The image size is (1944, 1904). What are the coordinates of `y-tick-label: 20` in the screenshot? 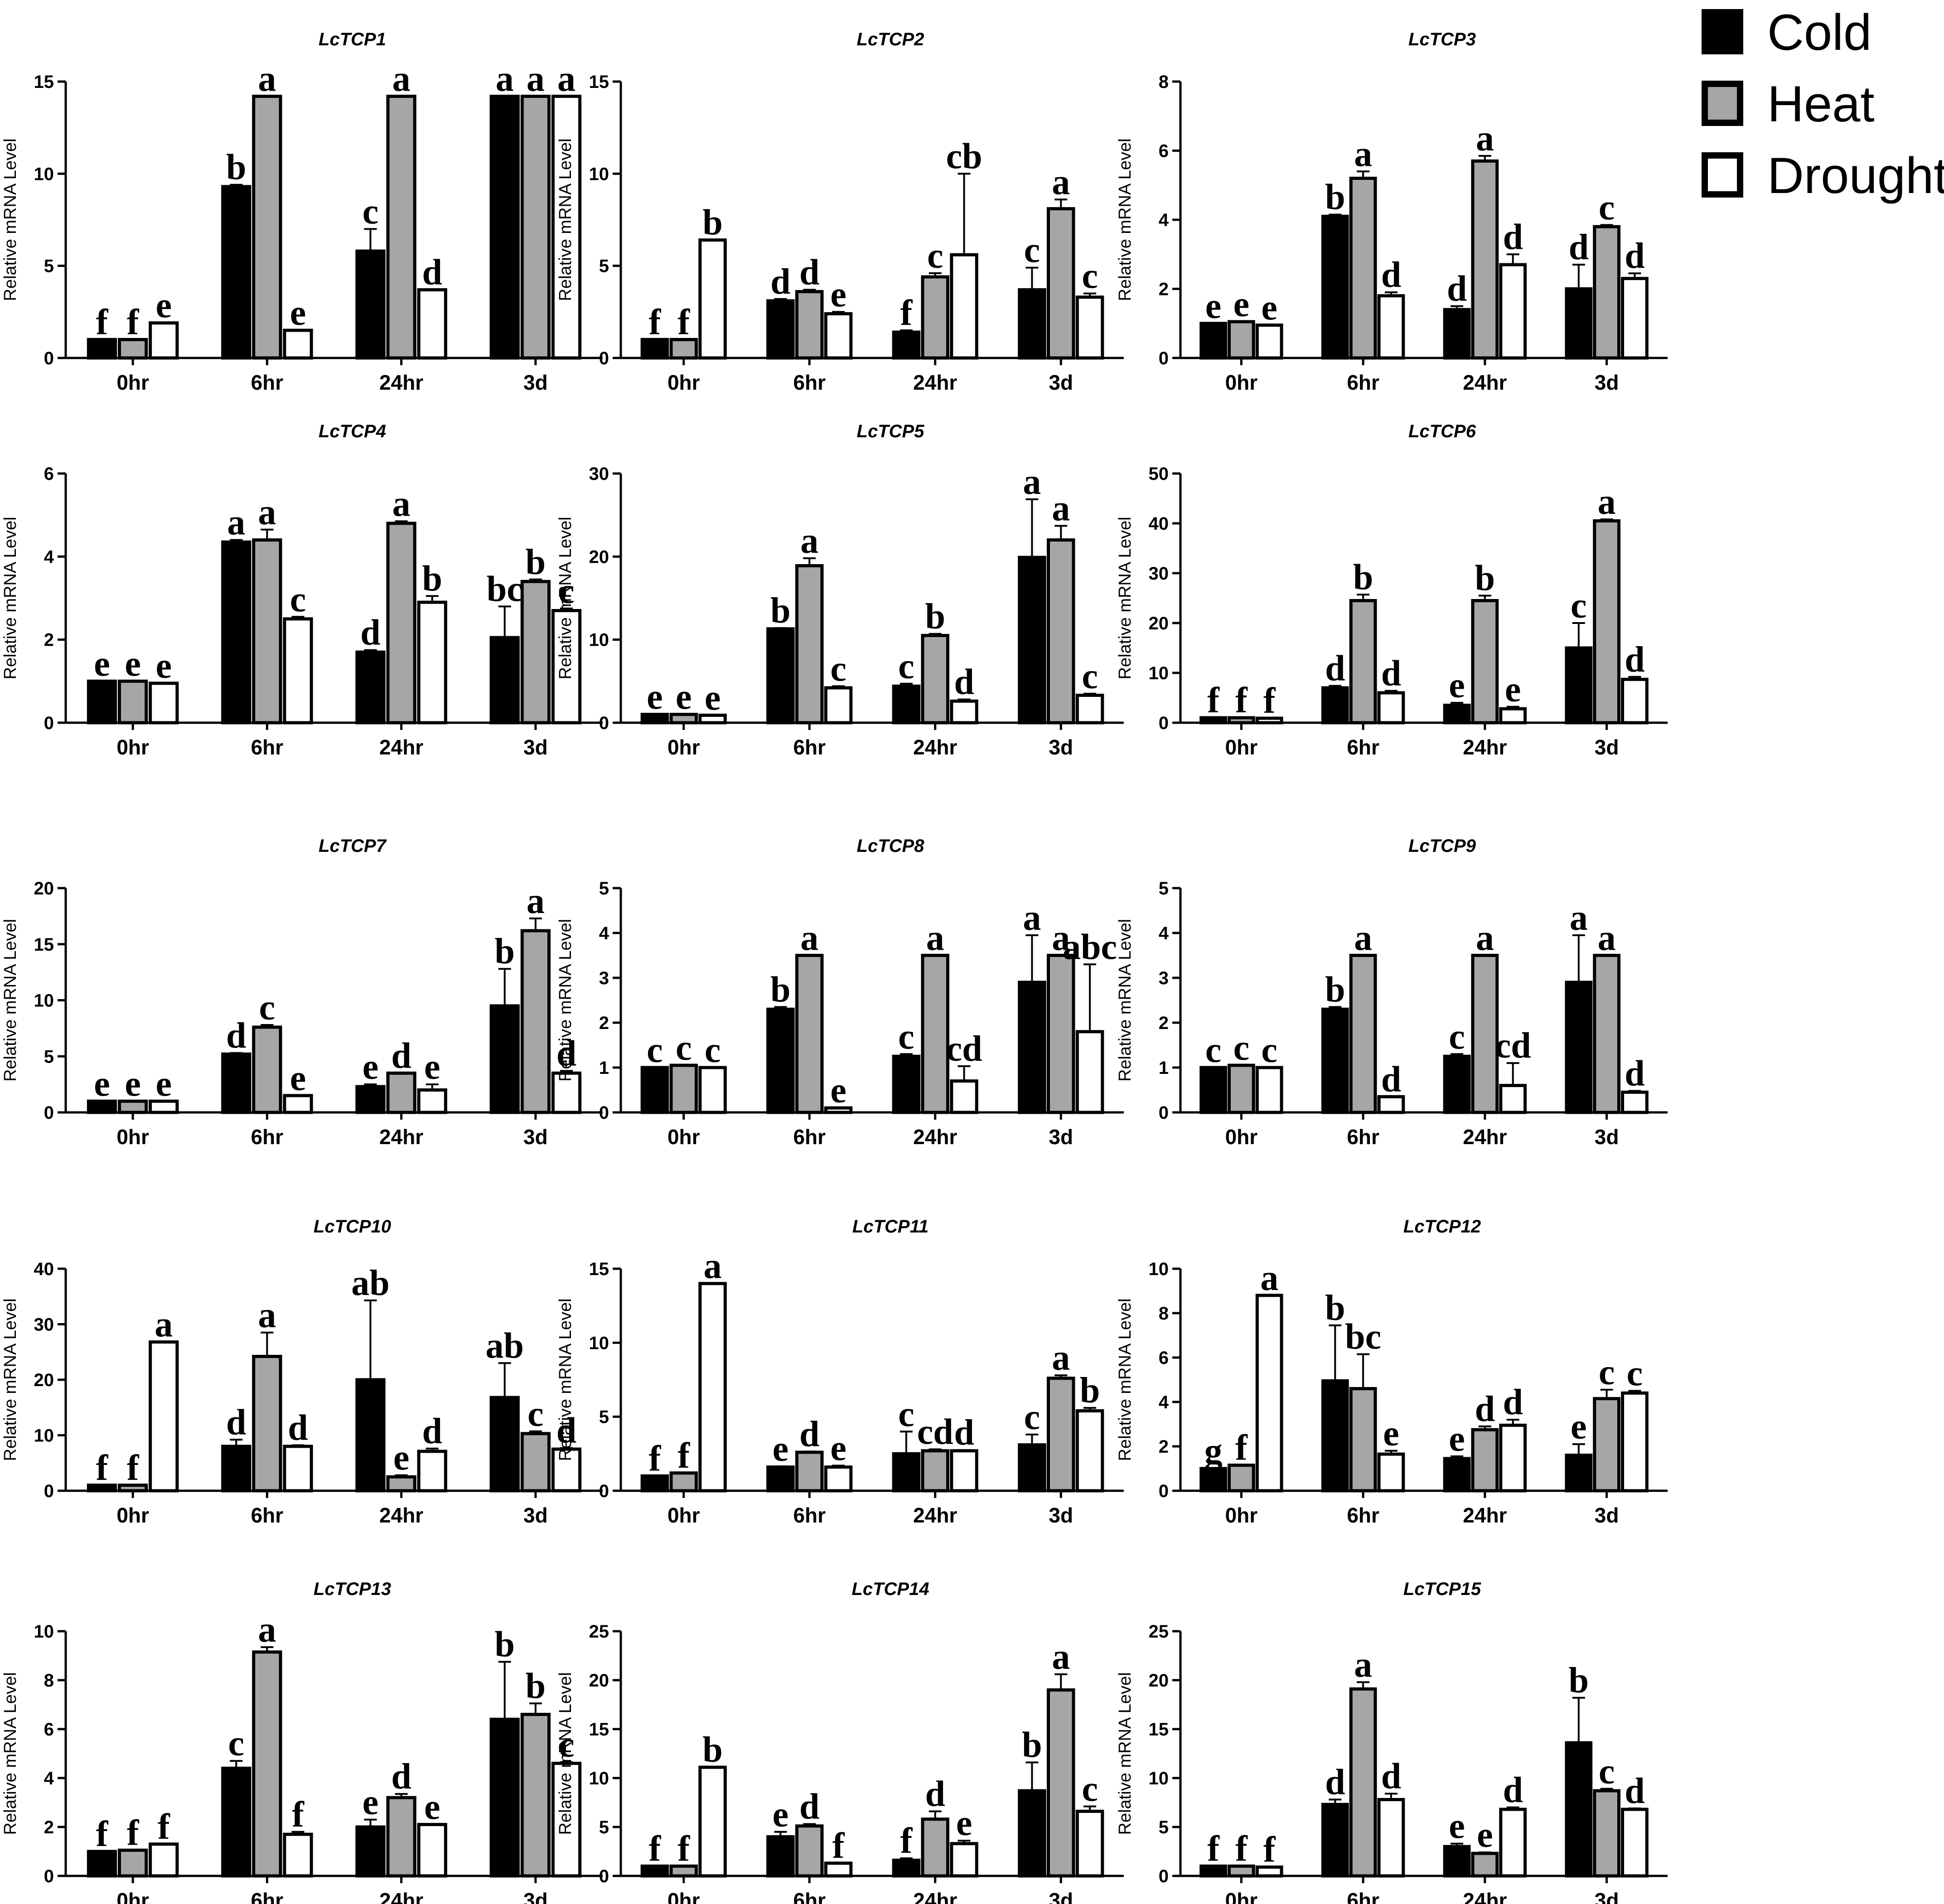 It's located at (1159, 1681).